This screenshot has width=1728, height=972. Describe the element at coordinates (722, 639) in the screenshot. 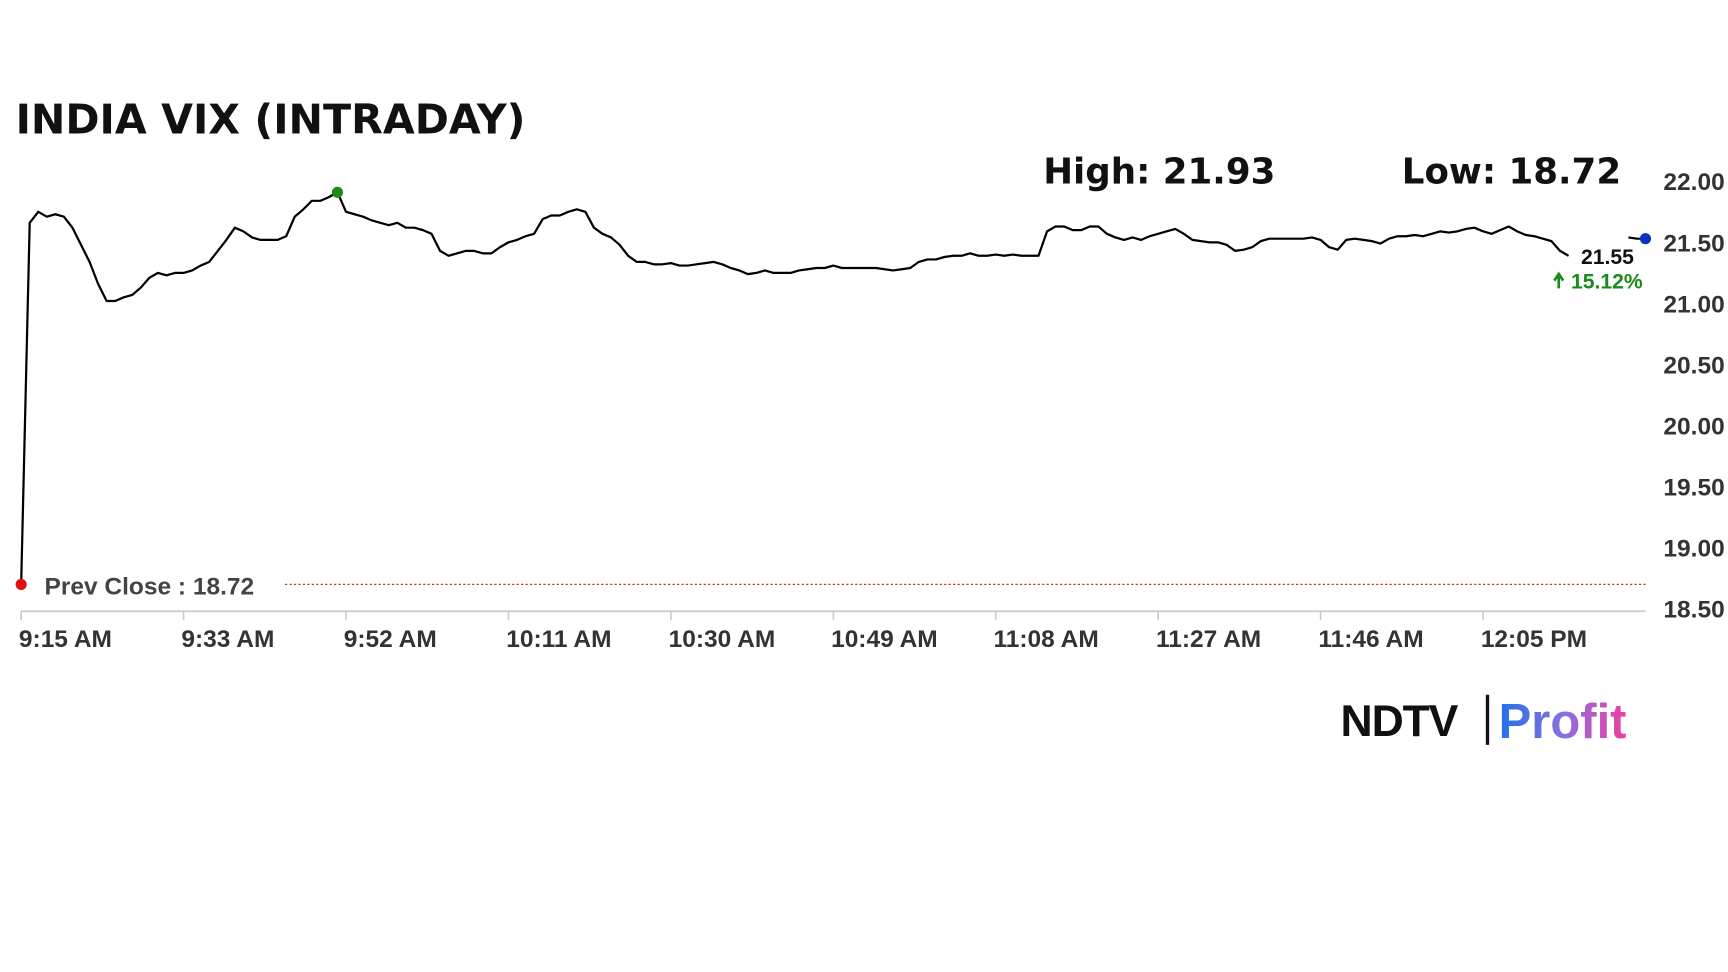

I see `x-tick-label: 10:30 AM` at that location.